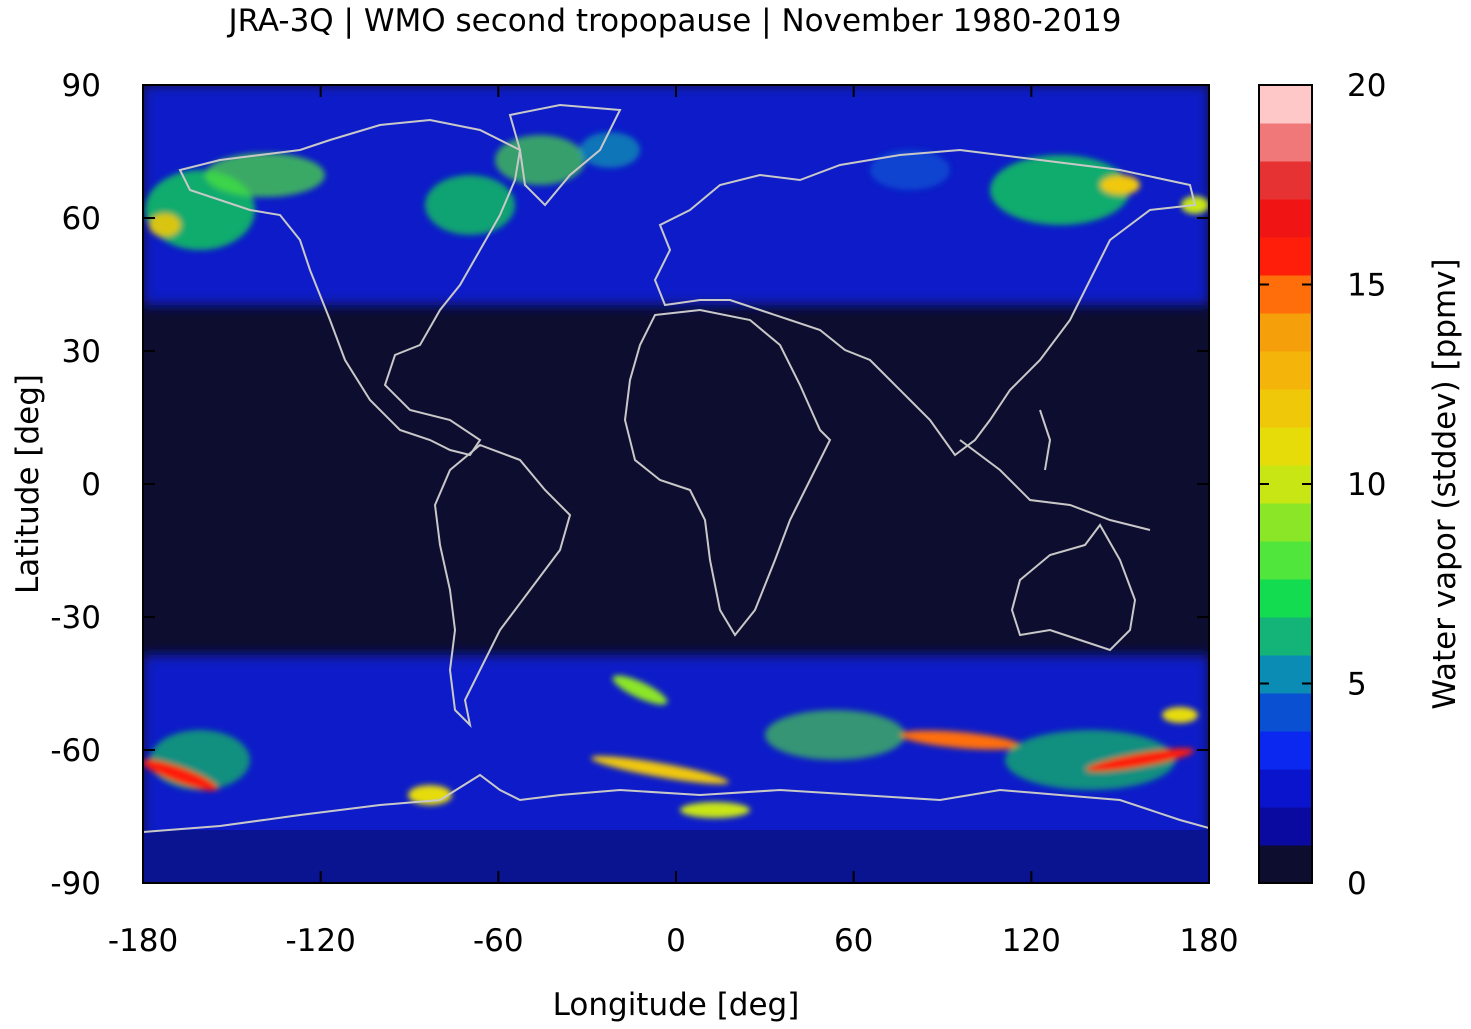 Image resolution: width=1471 pixels, height=1029 pixels. What do you see at coordinates (75, 618) in the screenshot?
I see `y-tick-label: -30` at bounding box center [75, 618].